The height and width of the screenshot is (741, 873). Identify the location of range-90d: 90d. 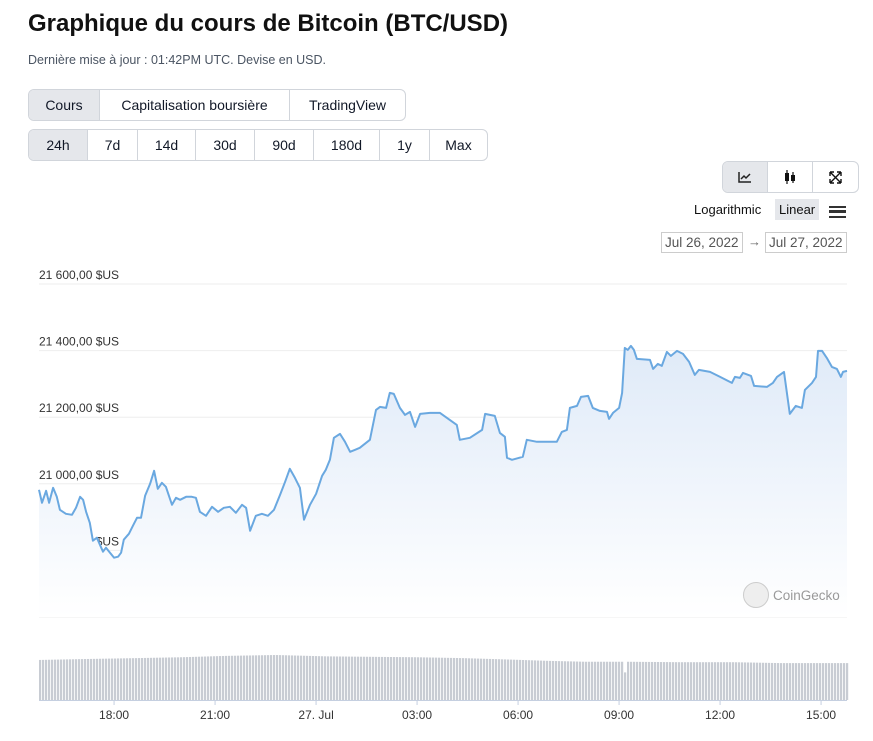
(284, 145).